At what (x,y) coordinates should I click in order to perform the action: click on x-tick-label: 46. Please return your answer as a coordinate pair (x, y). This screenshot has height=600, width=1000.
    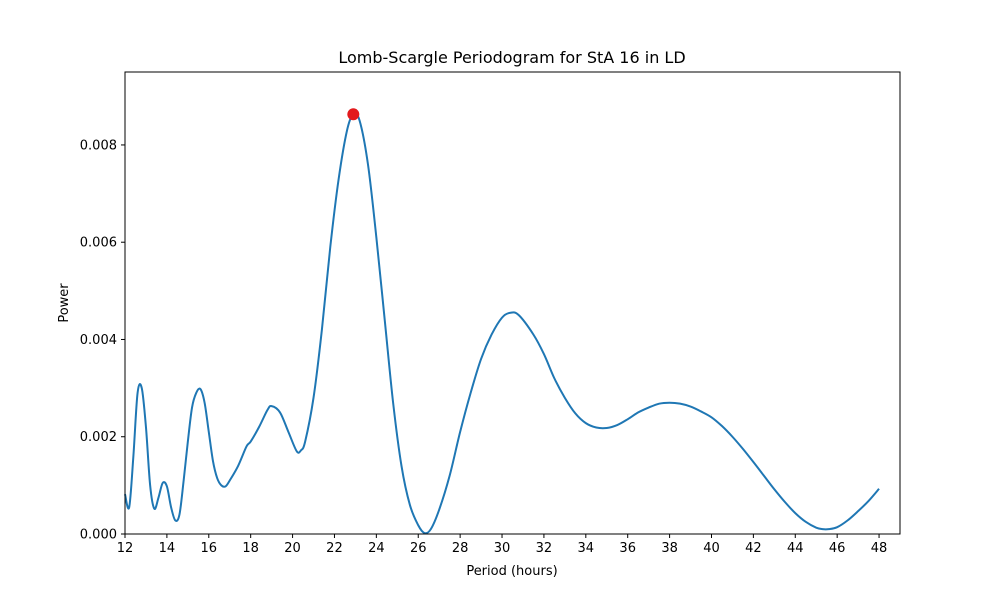
    Looking at the image, I should click on (837, 548).